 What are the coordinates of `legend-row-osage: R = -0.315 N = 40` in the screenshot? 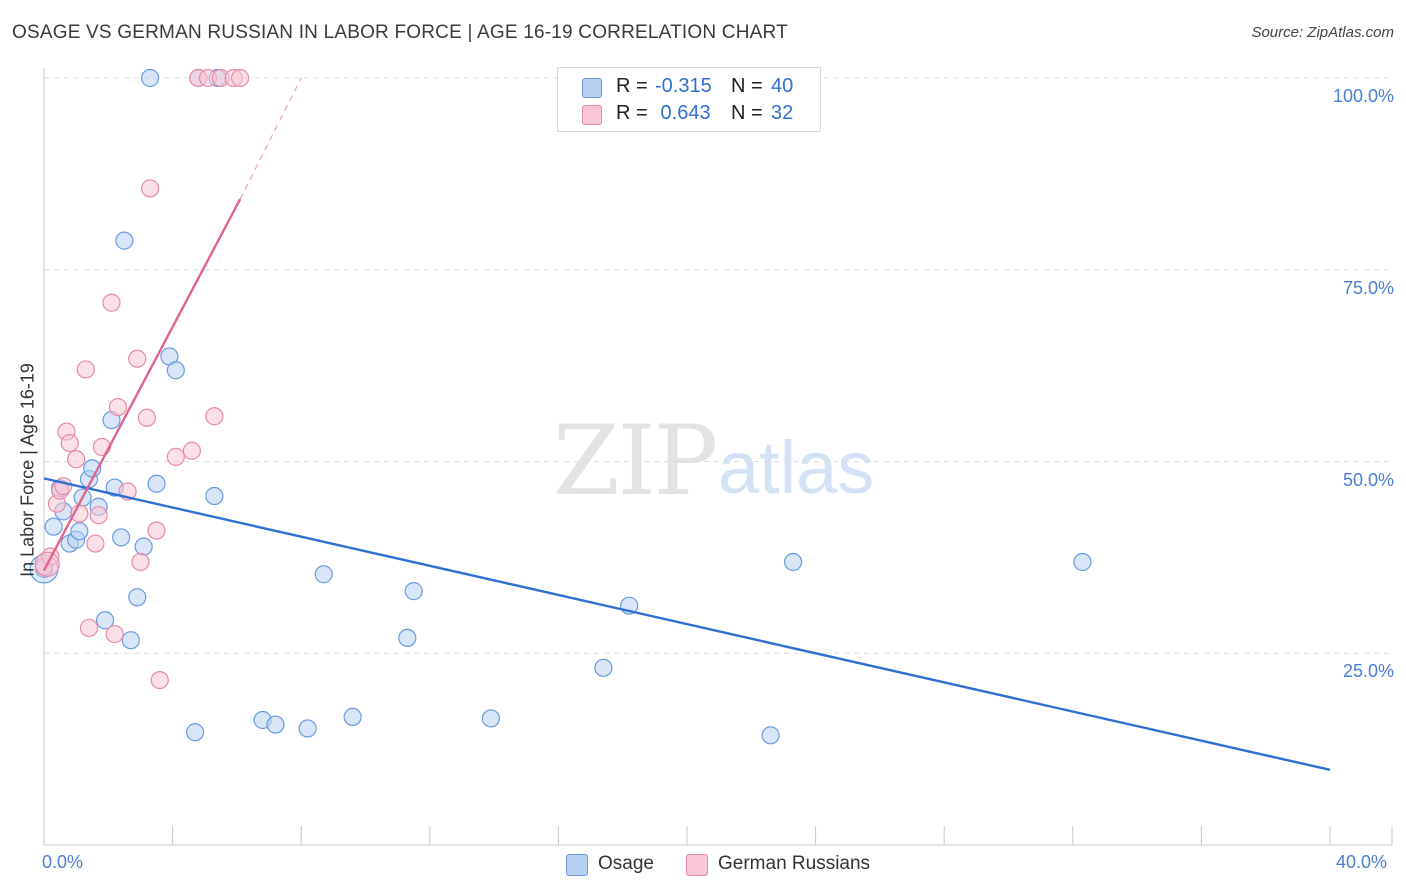 It's located at (689, 87).